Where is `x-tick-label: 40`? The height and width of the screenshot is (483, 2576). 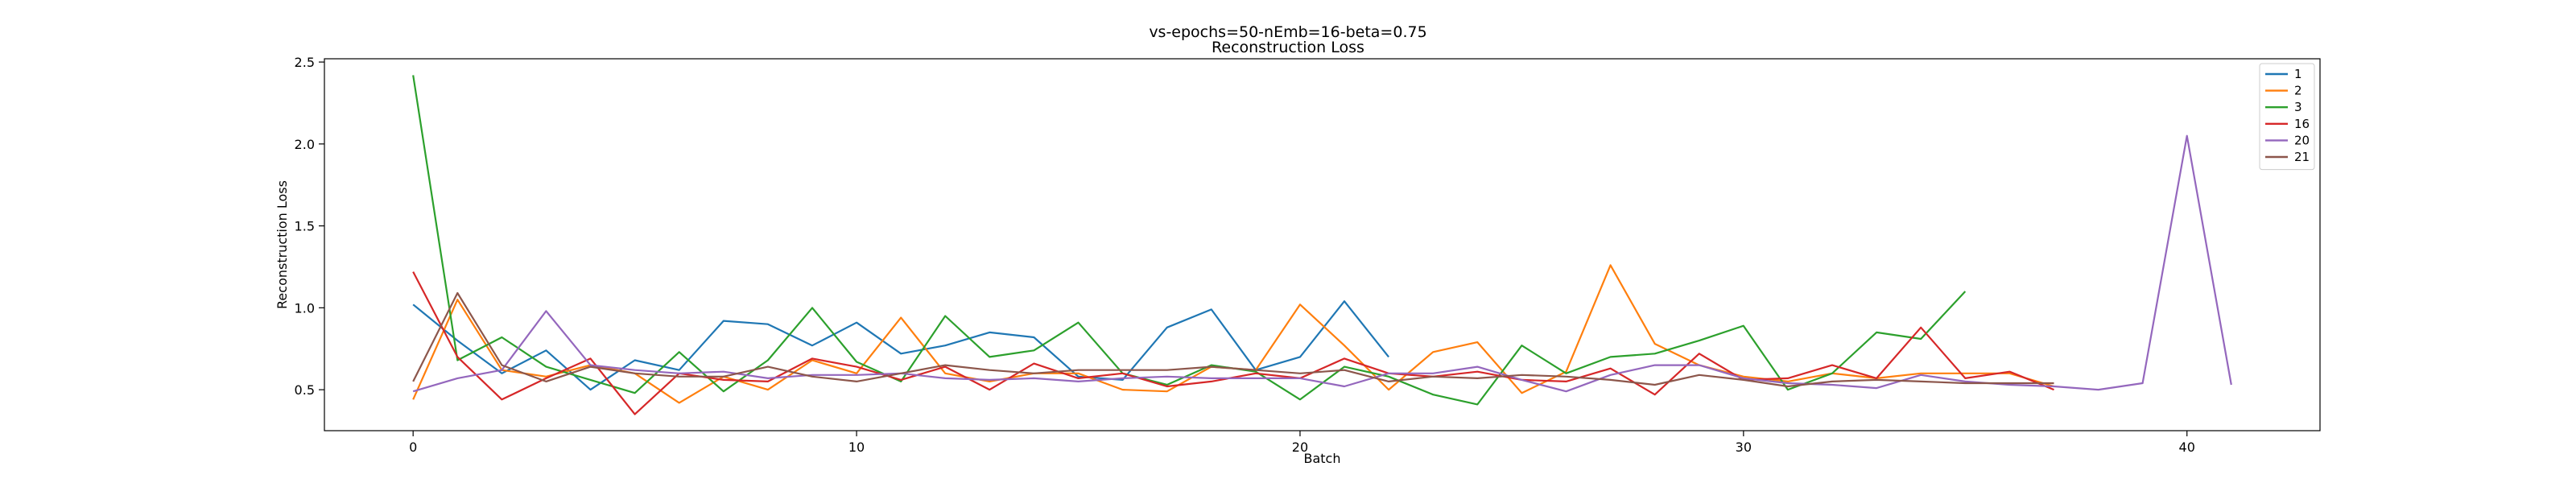
x-tick-label: 40 is located at coordinates (2187, 447).